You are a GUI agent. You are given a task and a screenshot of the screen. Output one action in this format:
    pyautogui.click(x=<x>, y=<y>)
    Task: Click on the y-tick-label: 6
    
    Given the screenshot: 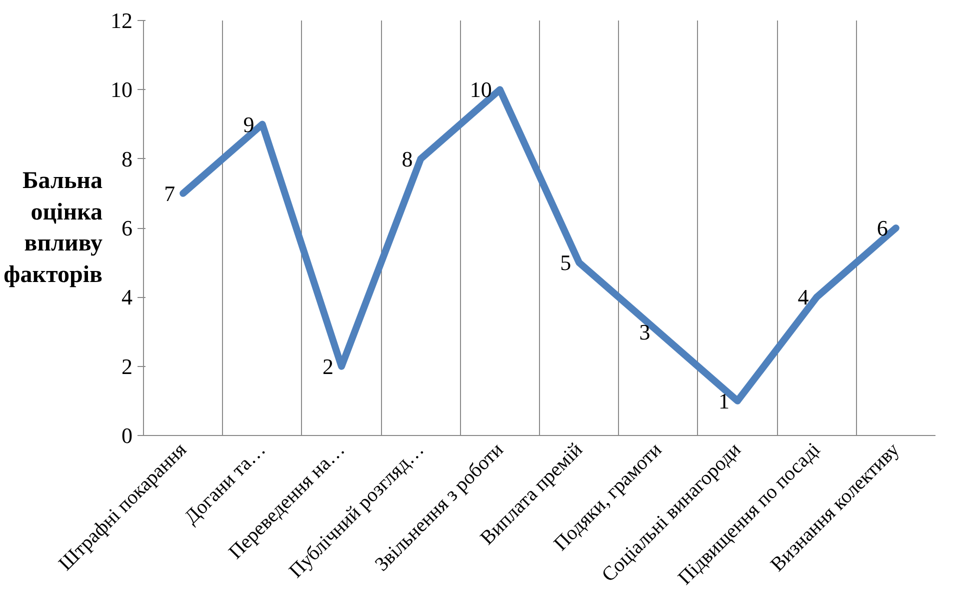 What is the action you would take?
    pyautogui.click(x=127, y=228)
    